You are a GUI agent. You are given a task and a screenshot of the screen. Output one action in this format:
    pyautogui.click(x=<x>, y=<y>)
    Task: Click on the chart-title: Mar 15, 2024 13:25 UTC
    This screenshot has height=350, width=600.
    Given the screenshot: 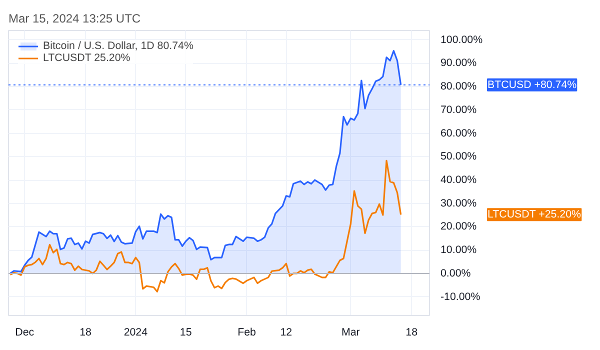 What is the action you would take?
    pyautogui.click(x=74, y=19)
    